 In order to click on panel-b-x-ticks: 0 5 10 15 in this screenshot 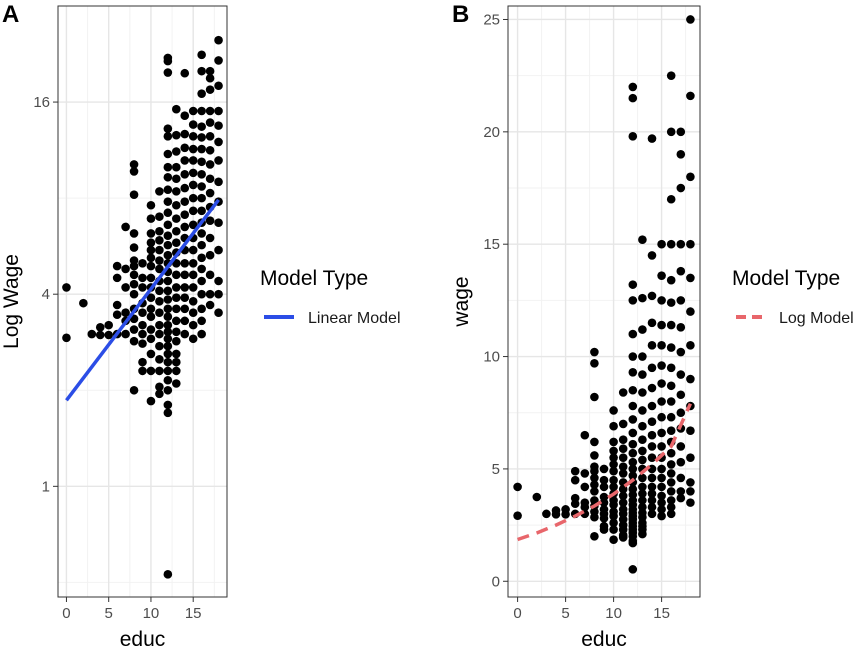, I will do `click(591, 609)`.